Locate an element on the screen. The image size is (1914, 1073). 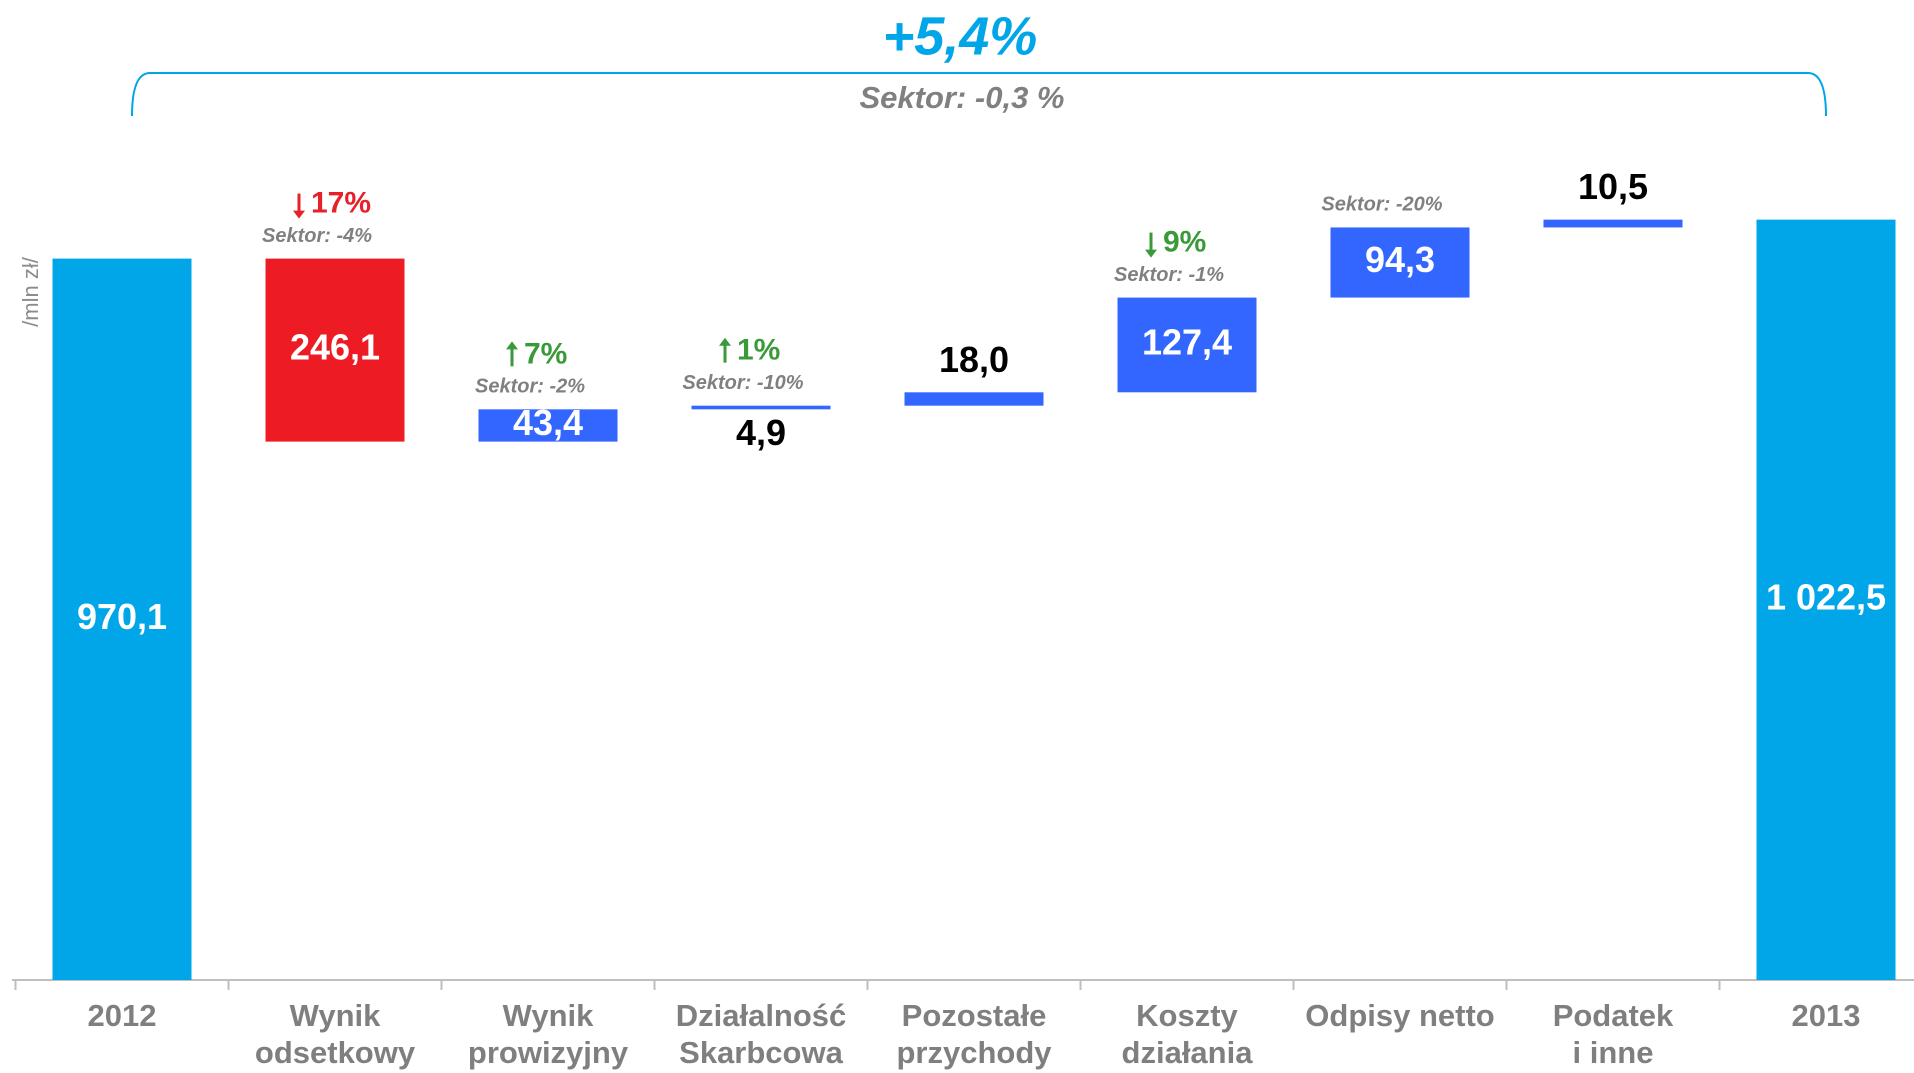
x-tick-label: Koszty działania is located at coordinates (1187, 1034).